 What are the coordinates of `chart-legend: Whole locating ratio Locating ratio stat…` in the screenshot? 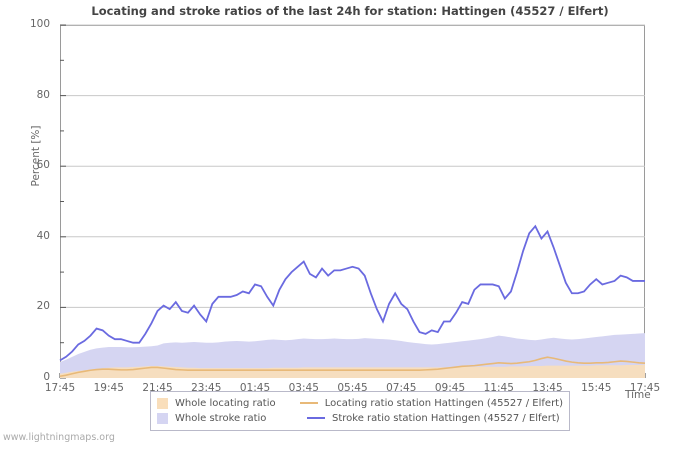 It's located at (360, 411).